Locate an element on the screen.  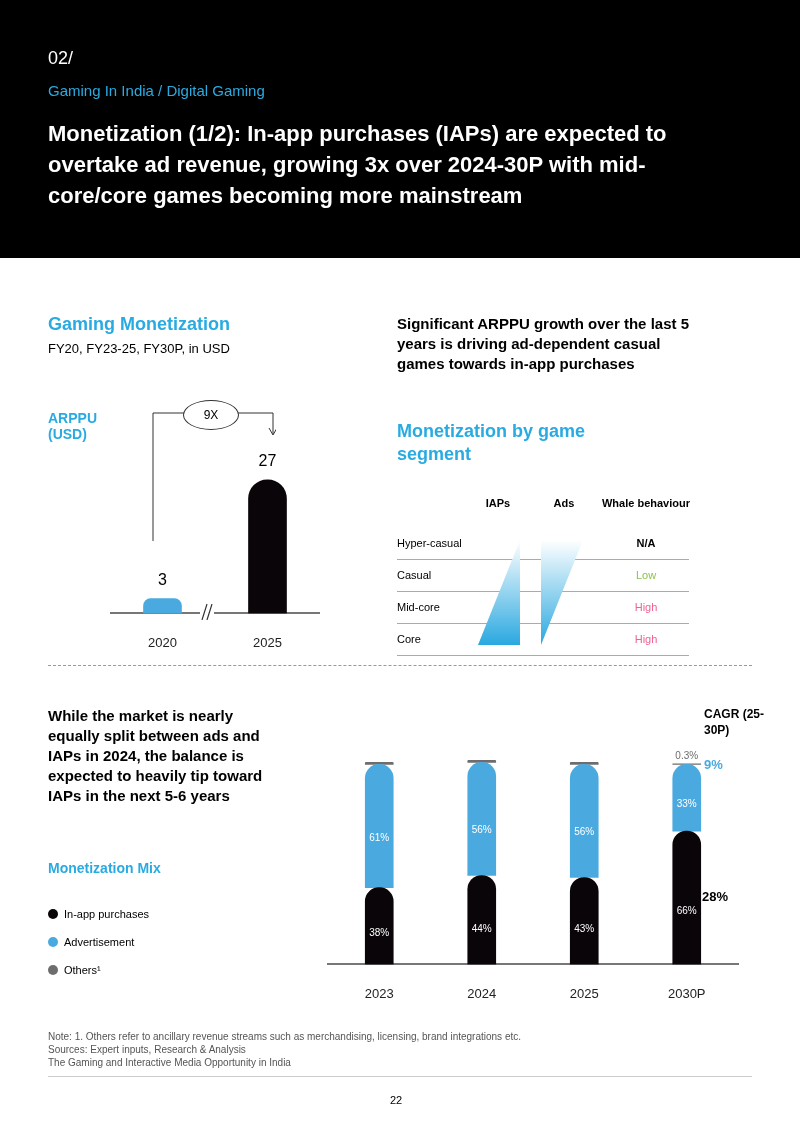
data-label: 33% is located at coordinates (686, 804).